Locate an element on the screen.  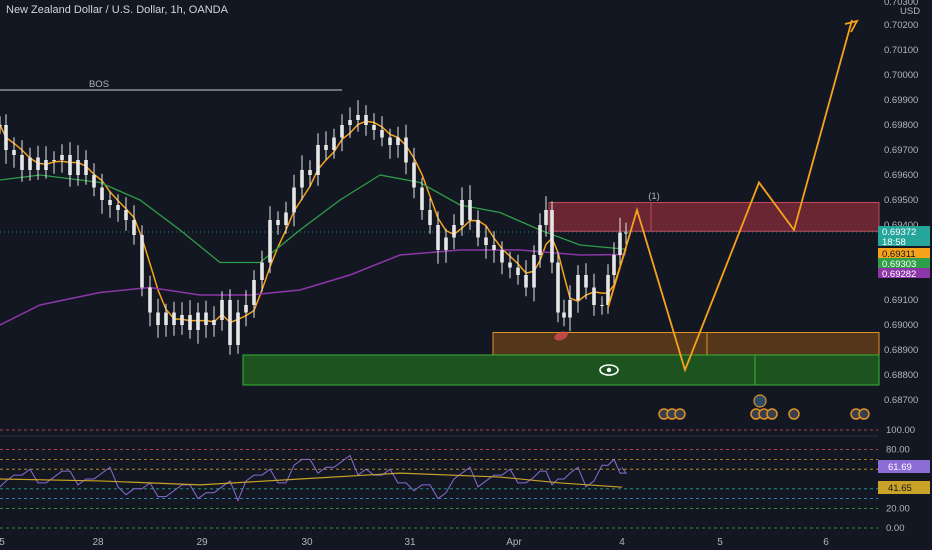
date-label: 29 is located at coordinates (202, 542).